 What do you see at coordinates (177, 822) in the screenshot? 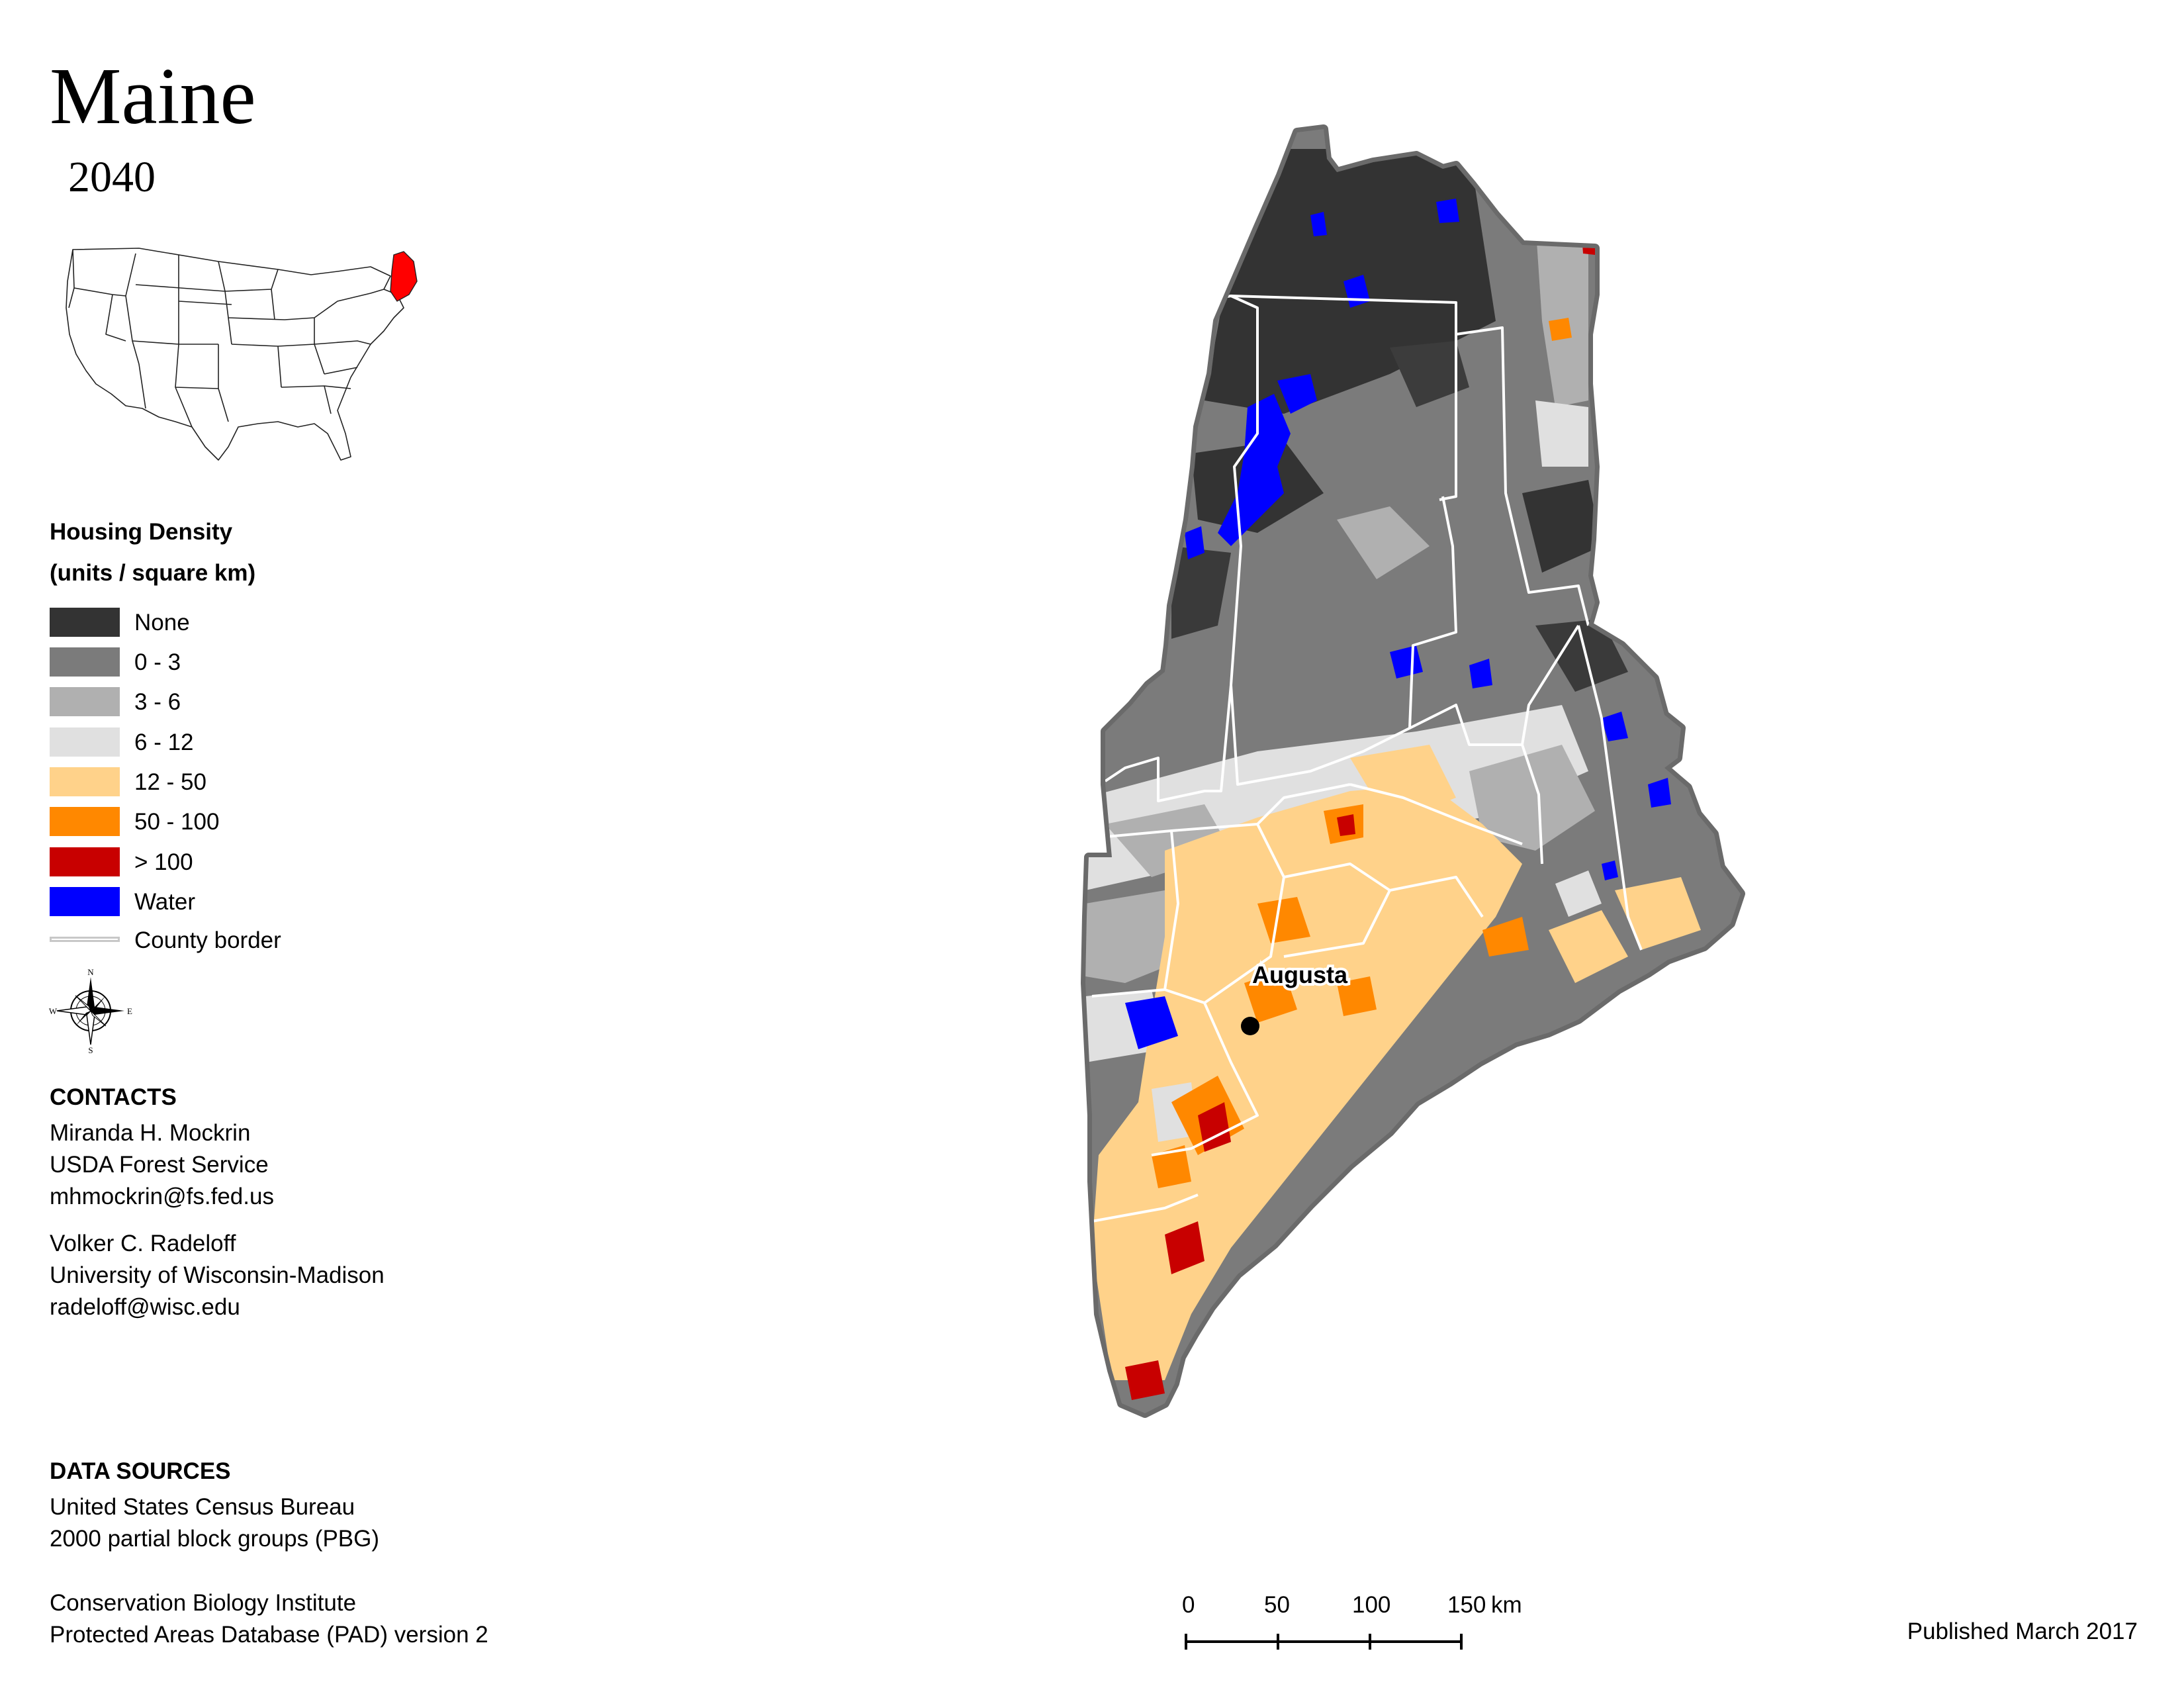
I see `legend-label: 50 - 100` at bounding box center [177, 822].